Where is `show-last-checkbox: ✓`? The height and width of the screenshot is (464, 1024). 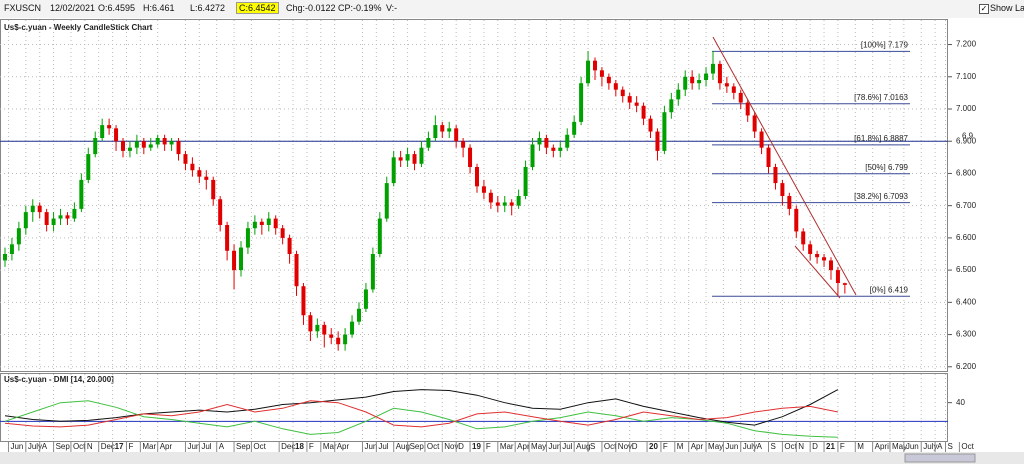
show-last-checkbox: ✓ is located at coordinates (984, 9).